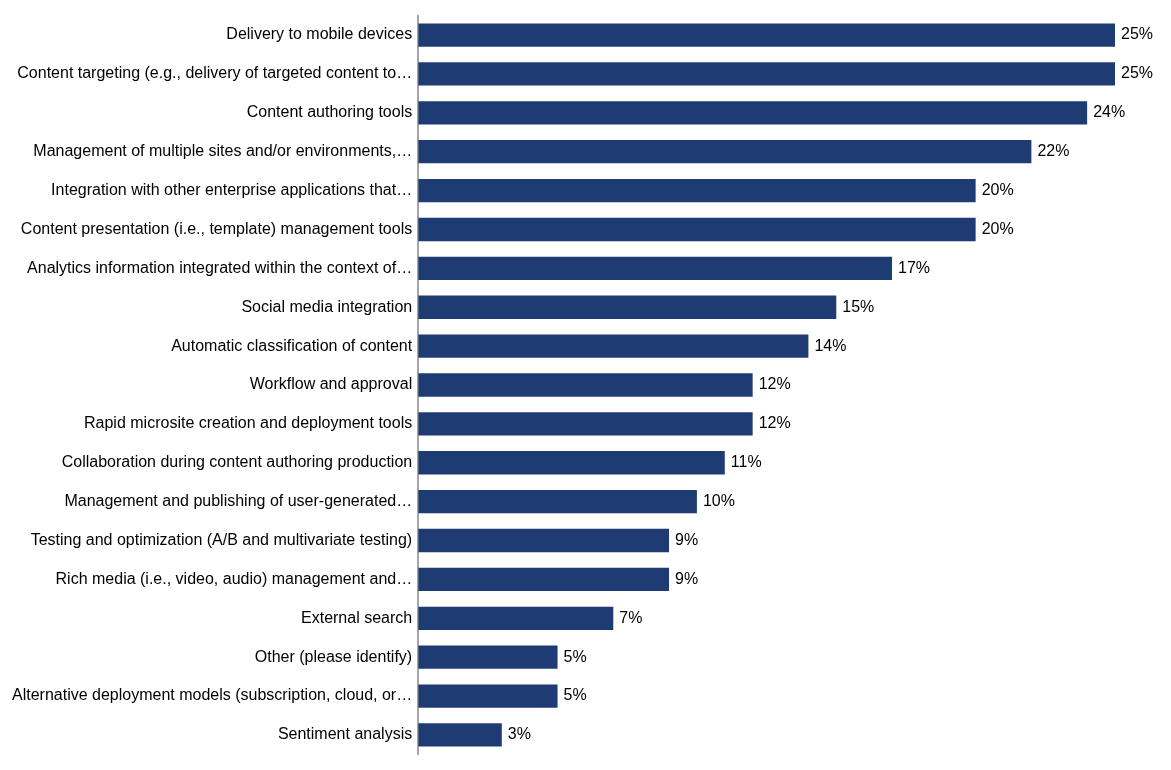 This screenshot has height=770, width=1171. Describe the element at coordinates (221, 539) in the screenshot. I see `y-tick-label: Testing and optimization (A/B and multivariate testing)` at that location.